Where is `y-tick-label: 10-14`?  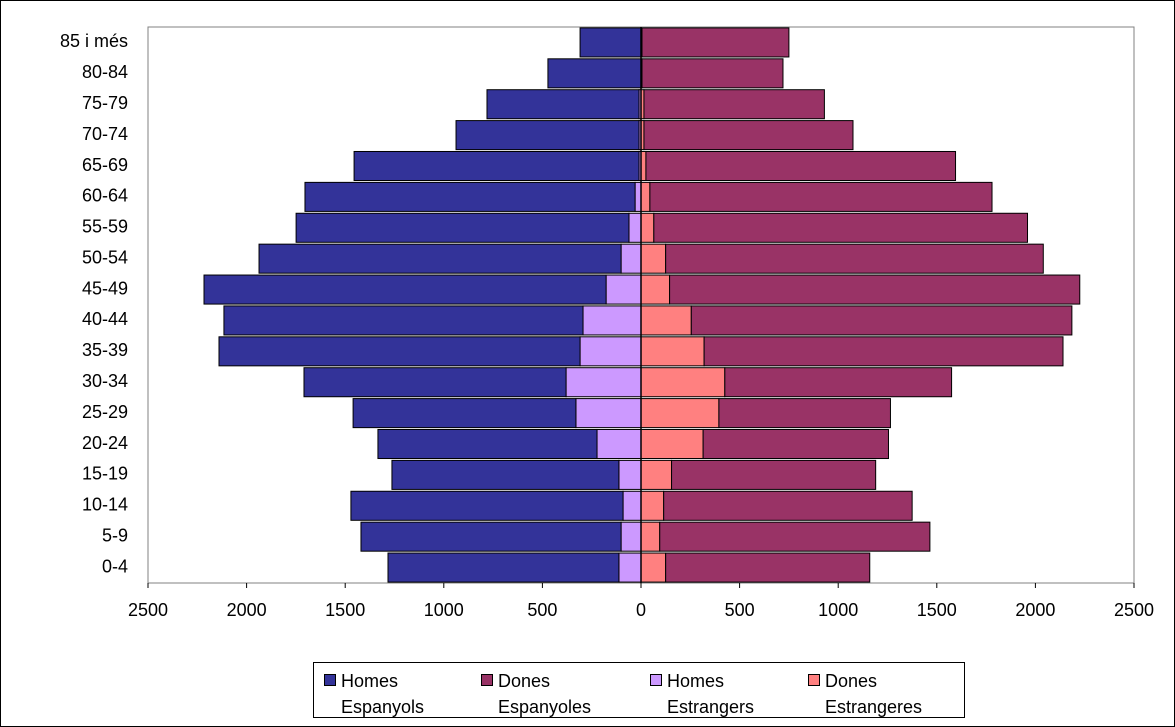 y-tick-label: 10-14 is located at coordinates (105, 505).